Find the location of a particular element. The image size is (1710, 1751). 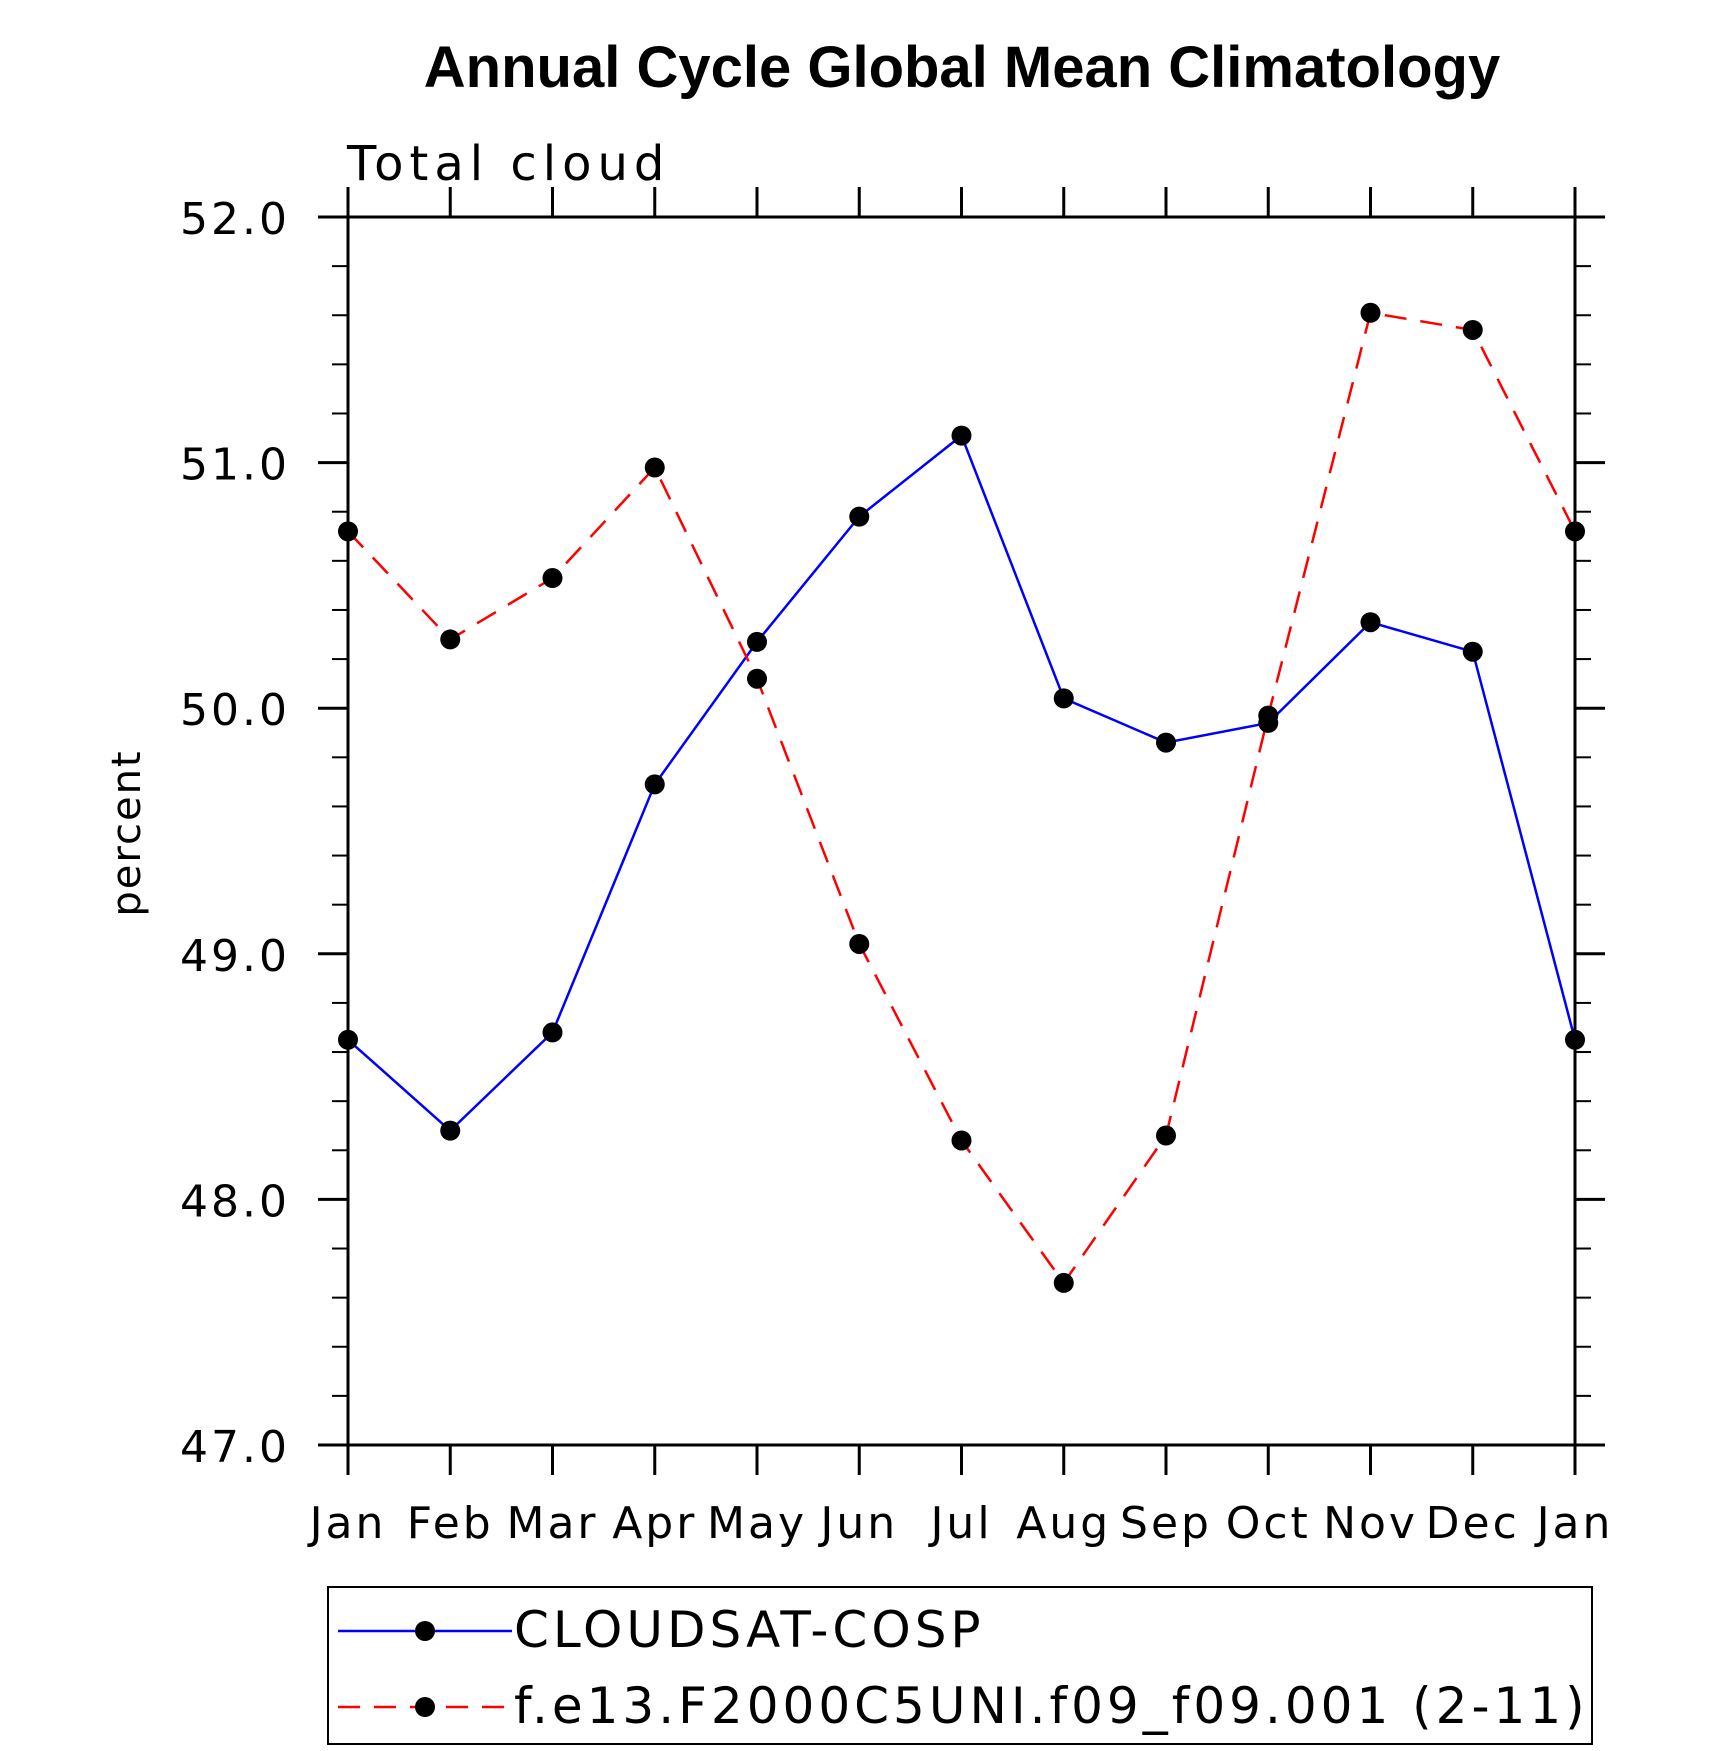

y-tick-label-0: 47.0 is located at coordinates (235, 1447).